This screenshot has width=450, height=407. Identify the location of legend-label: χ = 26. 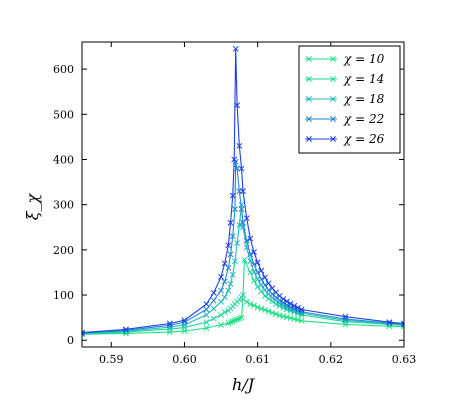
(364, 139).